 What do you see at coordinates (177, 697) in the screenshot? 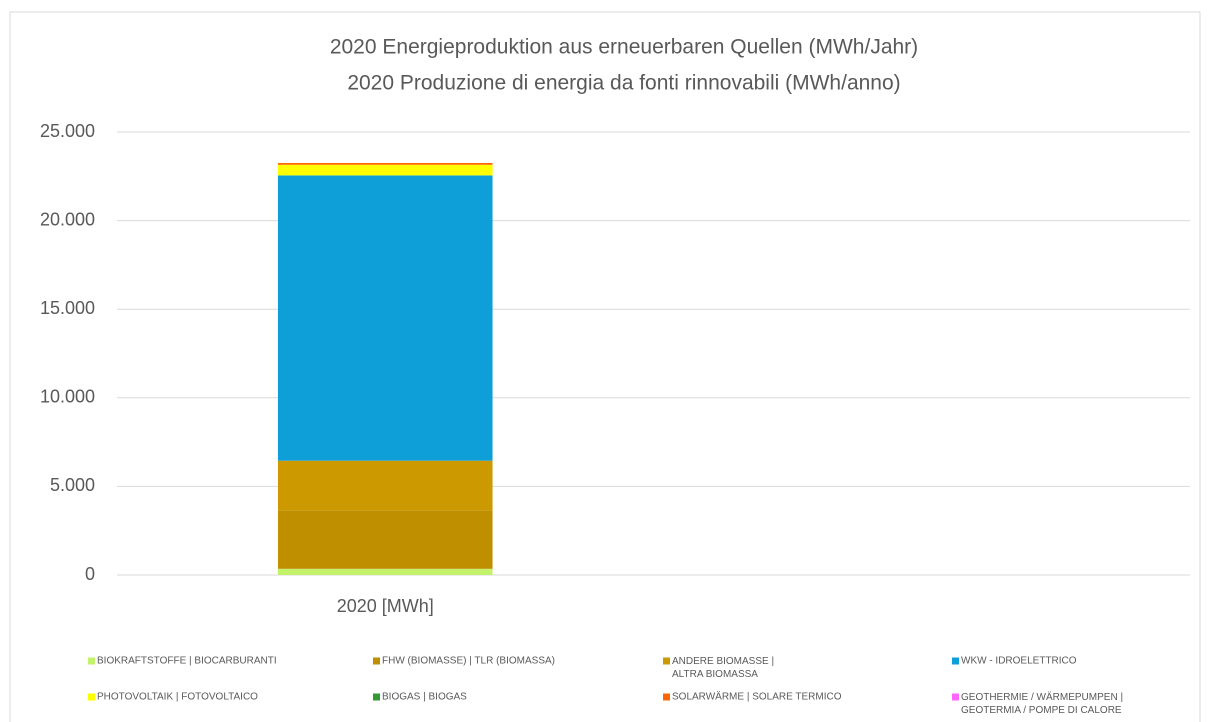
I see `legend-label: PHOTOVOLTAIK | FOTOVOLTAICO` at bounding box center [177, 697].